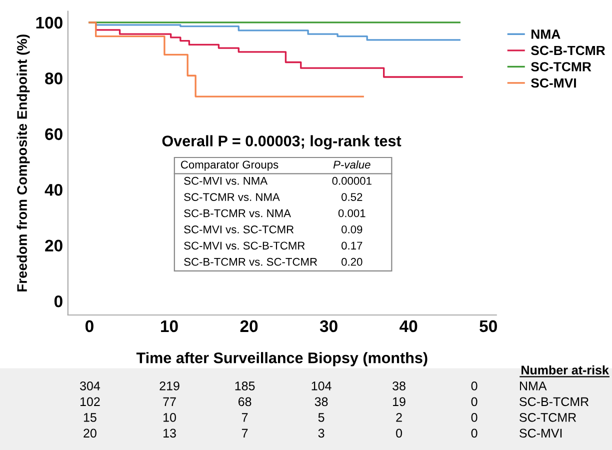  Describe the element at coordinates (541, 433) in the screenshot. I see `text: SC-MVI` at that location.